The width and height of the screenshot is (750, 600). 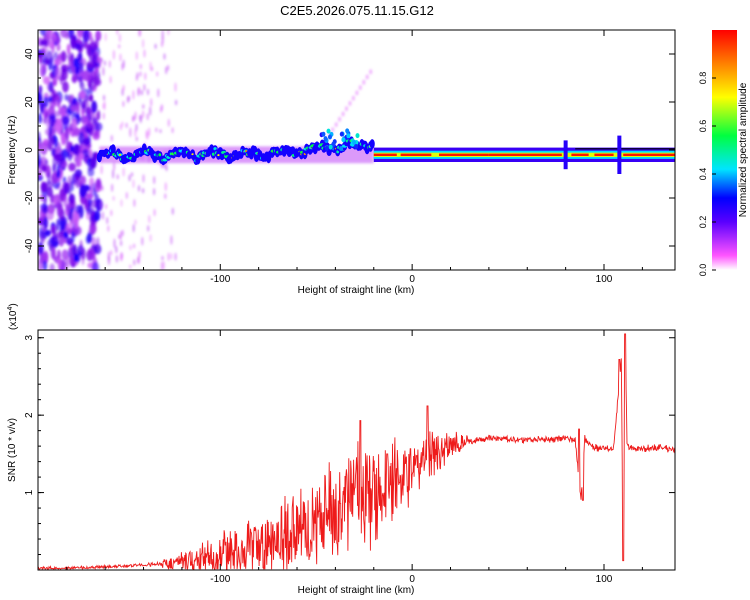 I want to click on snr-scale-suffix: ), so click(x=13, y=304).